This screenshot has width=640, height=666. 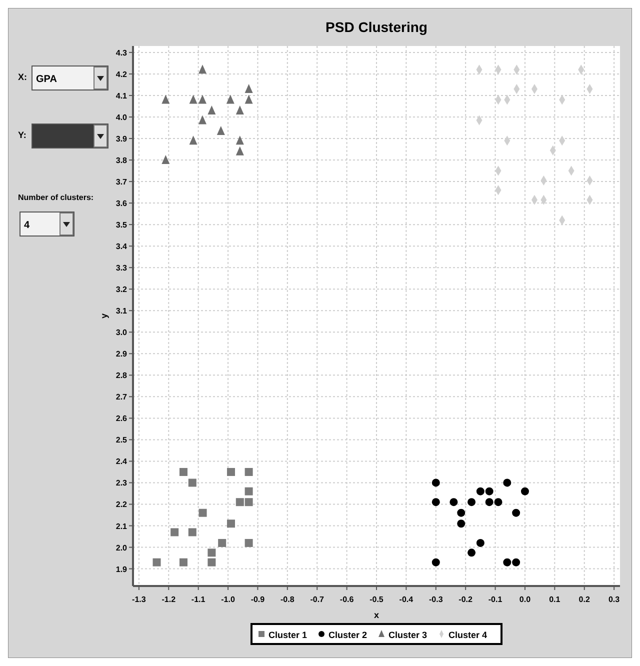 I want to click on y-tick-label: 2.4, so click(x=122, y=461).